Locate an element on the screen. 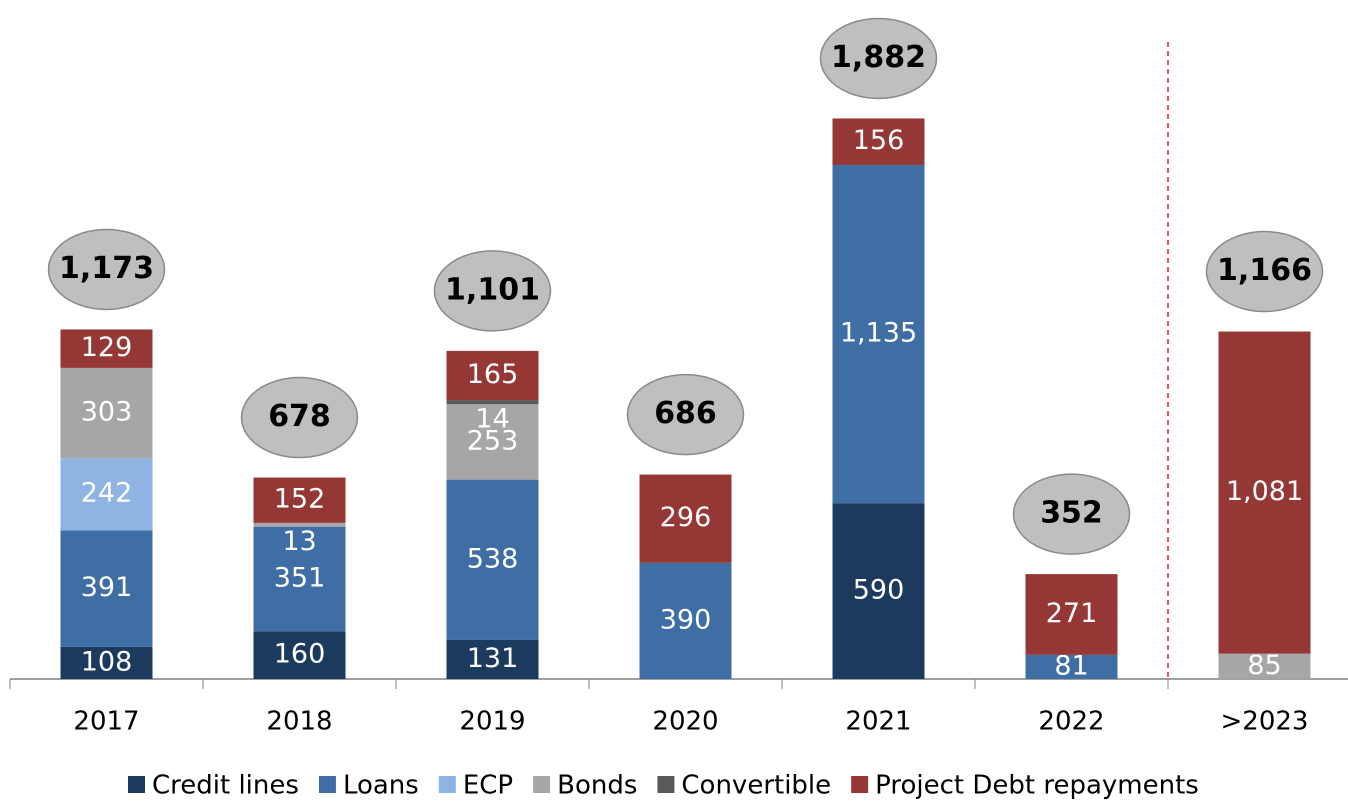 Image resolution: width=1348 pixels, height=806 pixels. x-tick-label: 2019 is located at coordinates (492, 722).